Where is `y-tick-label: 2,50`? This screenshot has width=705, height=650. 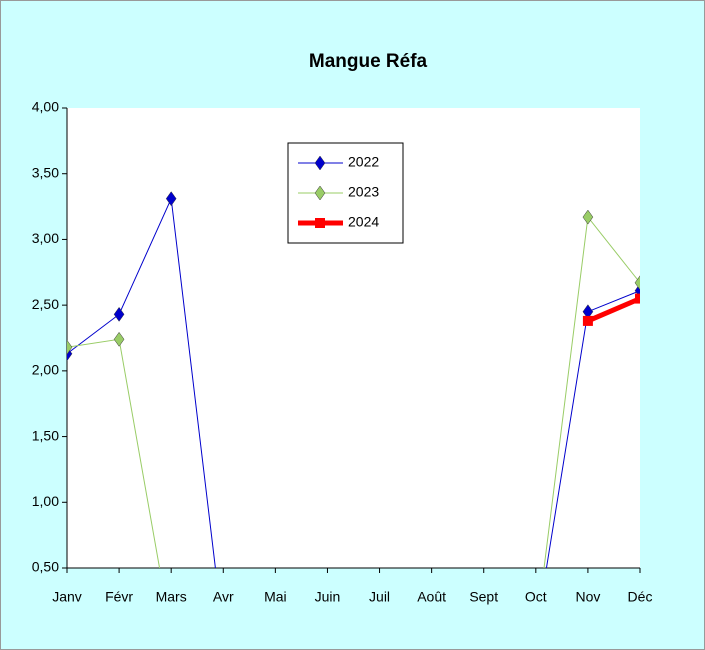 y-tick-label: 2,50 is located at coordinates (45, 304).